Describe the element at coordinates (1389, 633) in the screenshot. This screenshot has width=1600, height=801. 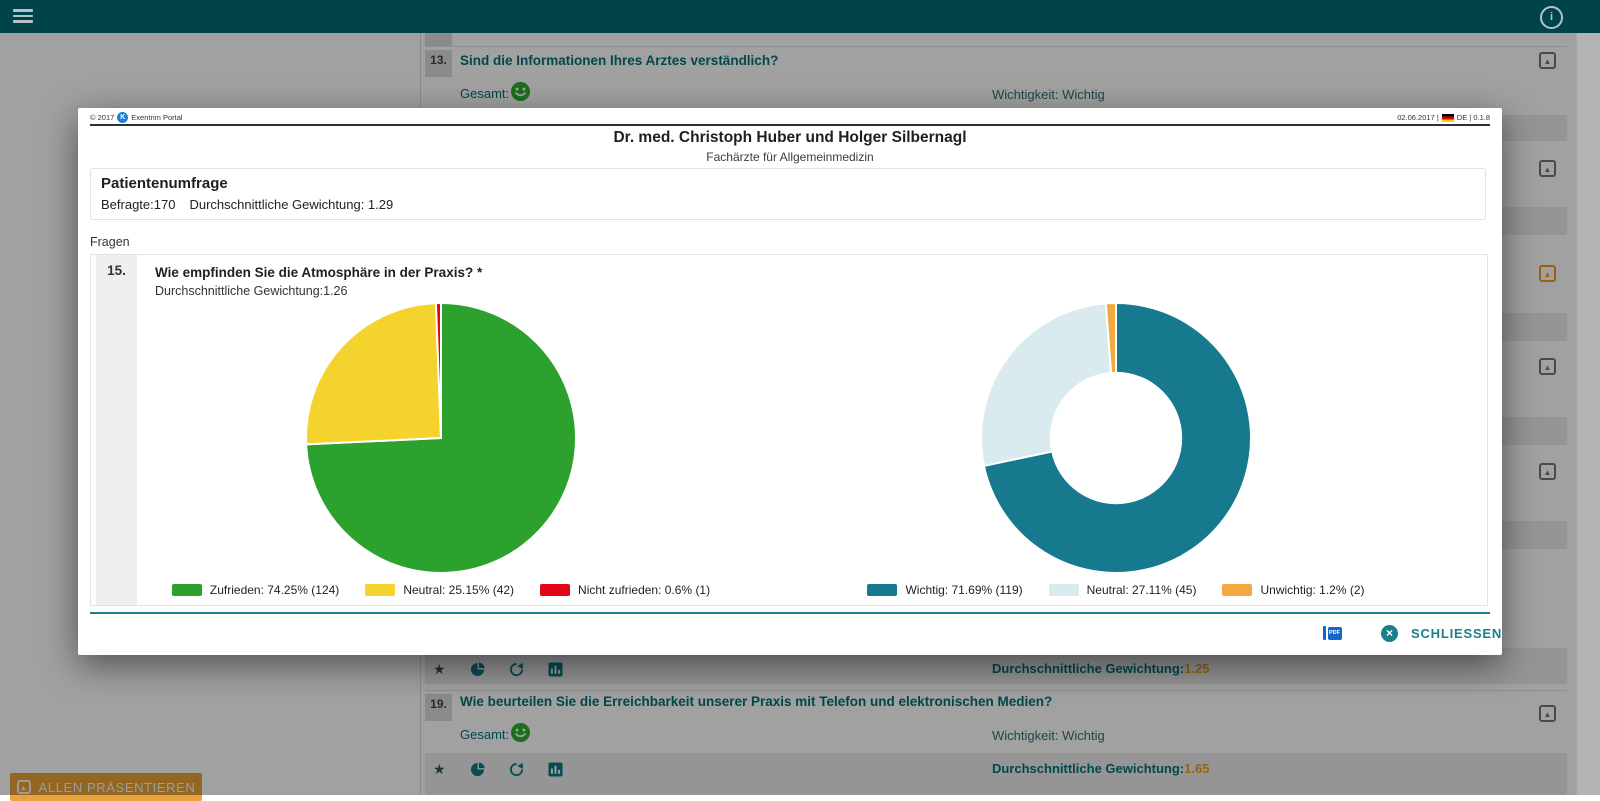
I see `close-icon: ×` at that location.